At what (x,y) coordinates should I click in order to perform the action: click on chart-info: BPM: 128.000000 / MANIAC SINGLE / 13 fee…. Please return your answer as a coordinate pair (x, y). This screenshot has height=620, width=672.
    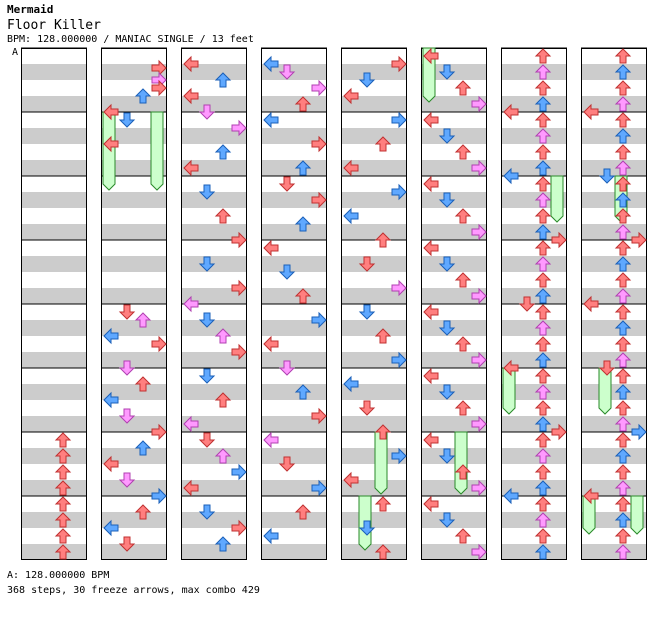
    Looking at the image, I should click on (130, 39).